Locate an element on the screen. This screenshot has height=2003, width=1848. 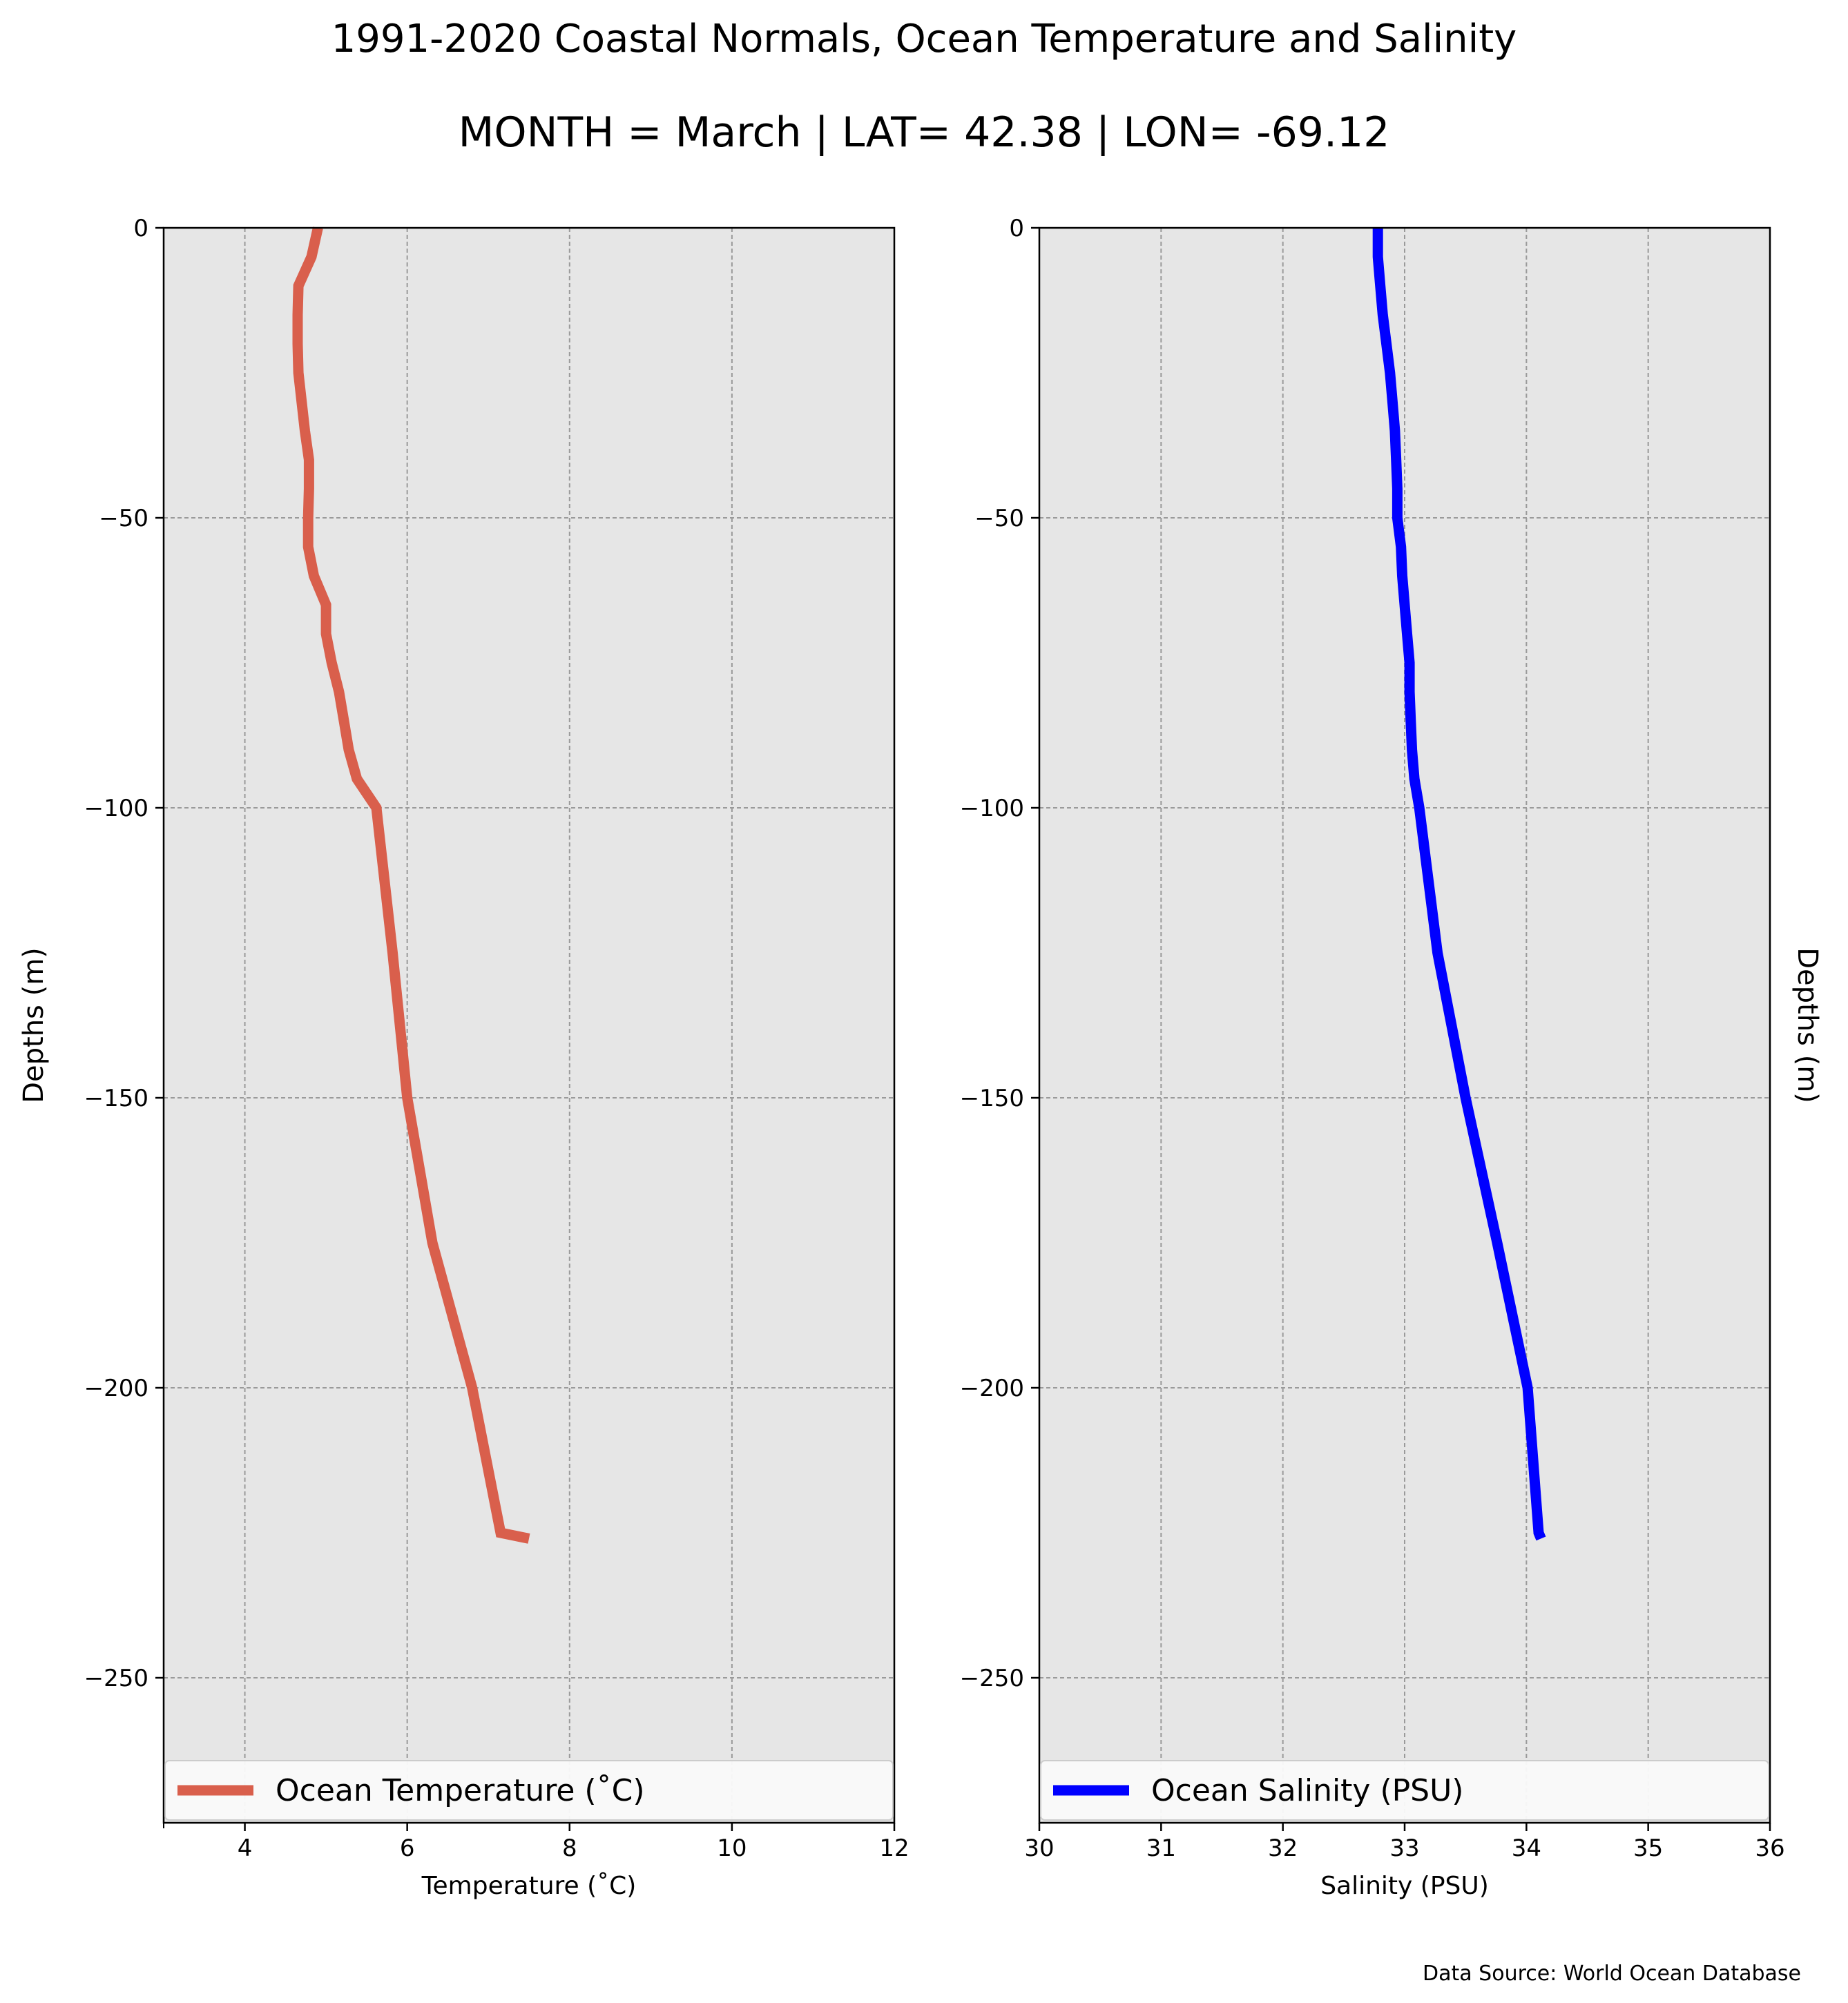
x-tick-label: 10 is located at coordinates (732, 1848).